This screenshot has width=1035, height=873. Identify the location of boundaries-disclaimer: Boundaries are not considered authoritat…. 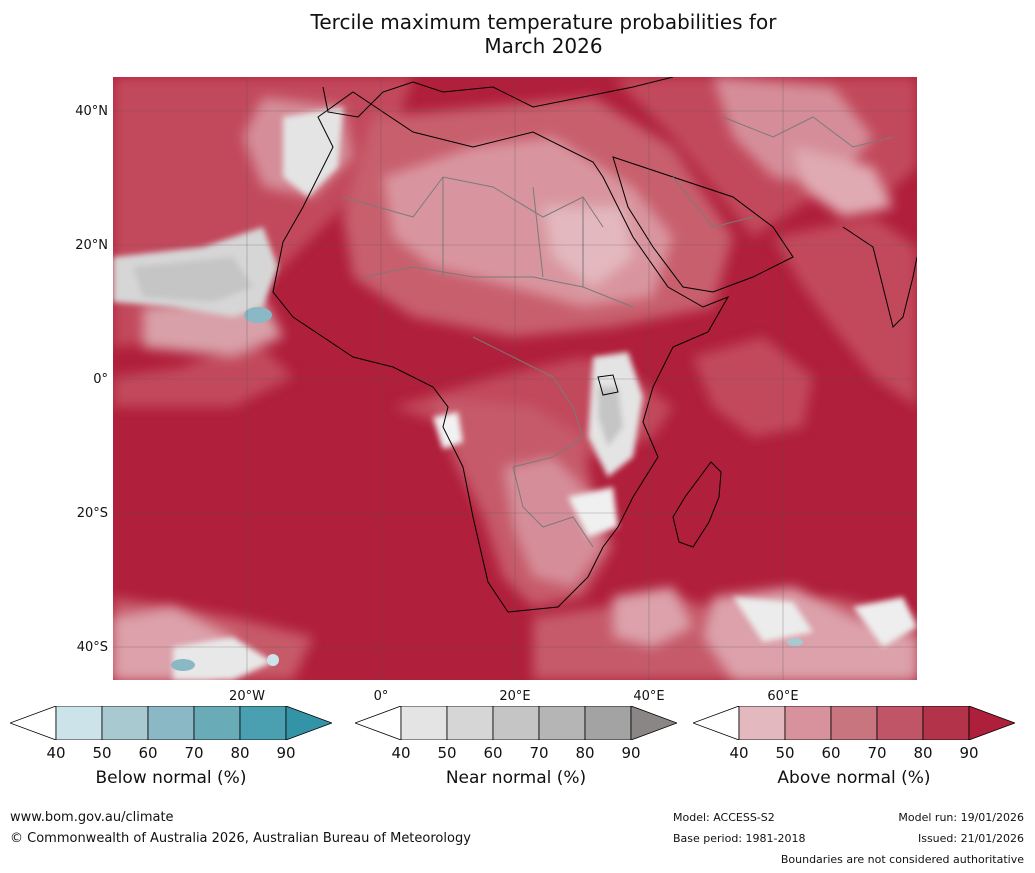
(902, 859).